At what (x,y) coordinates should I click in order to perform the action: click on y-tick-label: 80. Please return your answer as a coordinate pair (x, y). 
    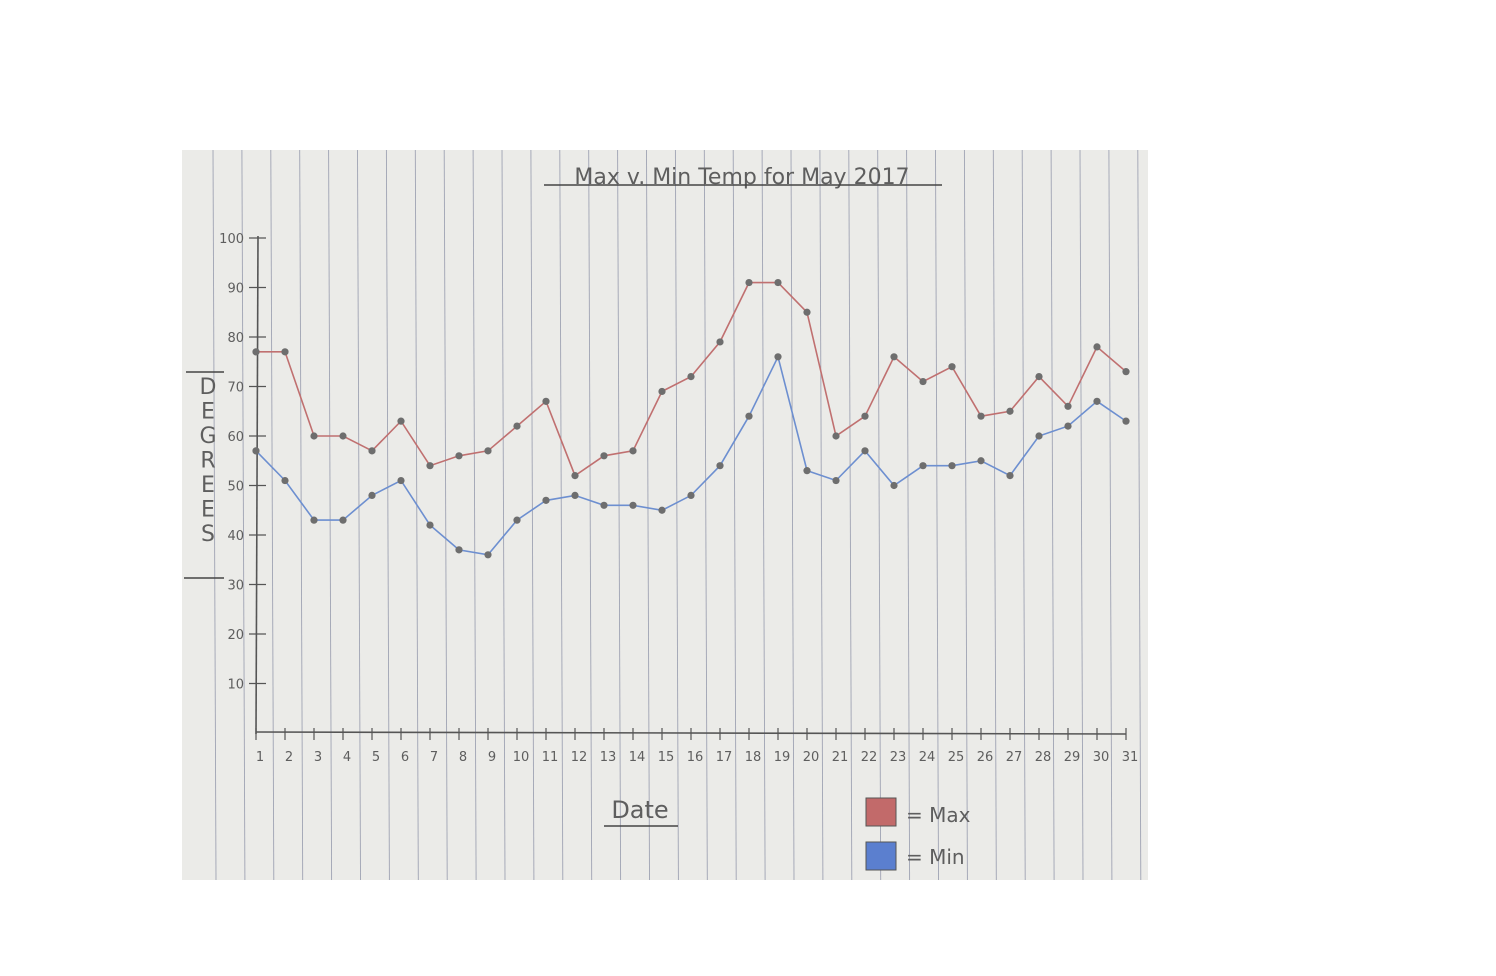
    Looking at the image, I should click on (235, 338).